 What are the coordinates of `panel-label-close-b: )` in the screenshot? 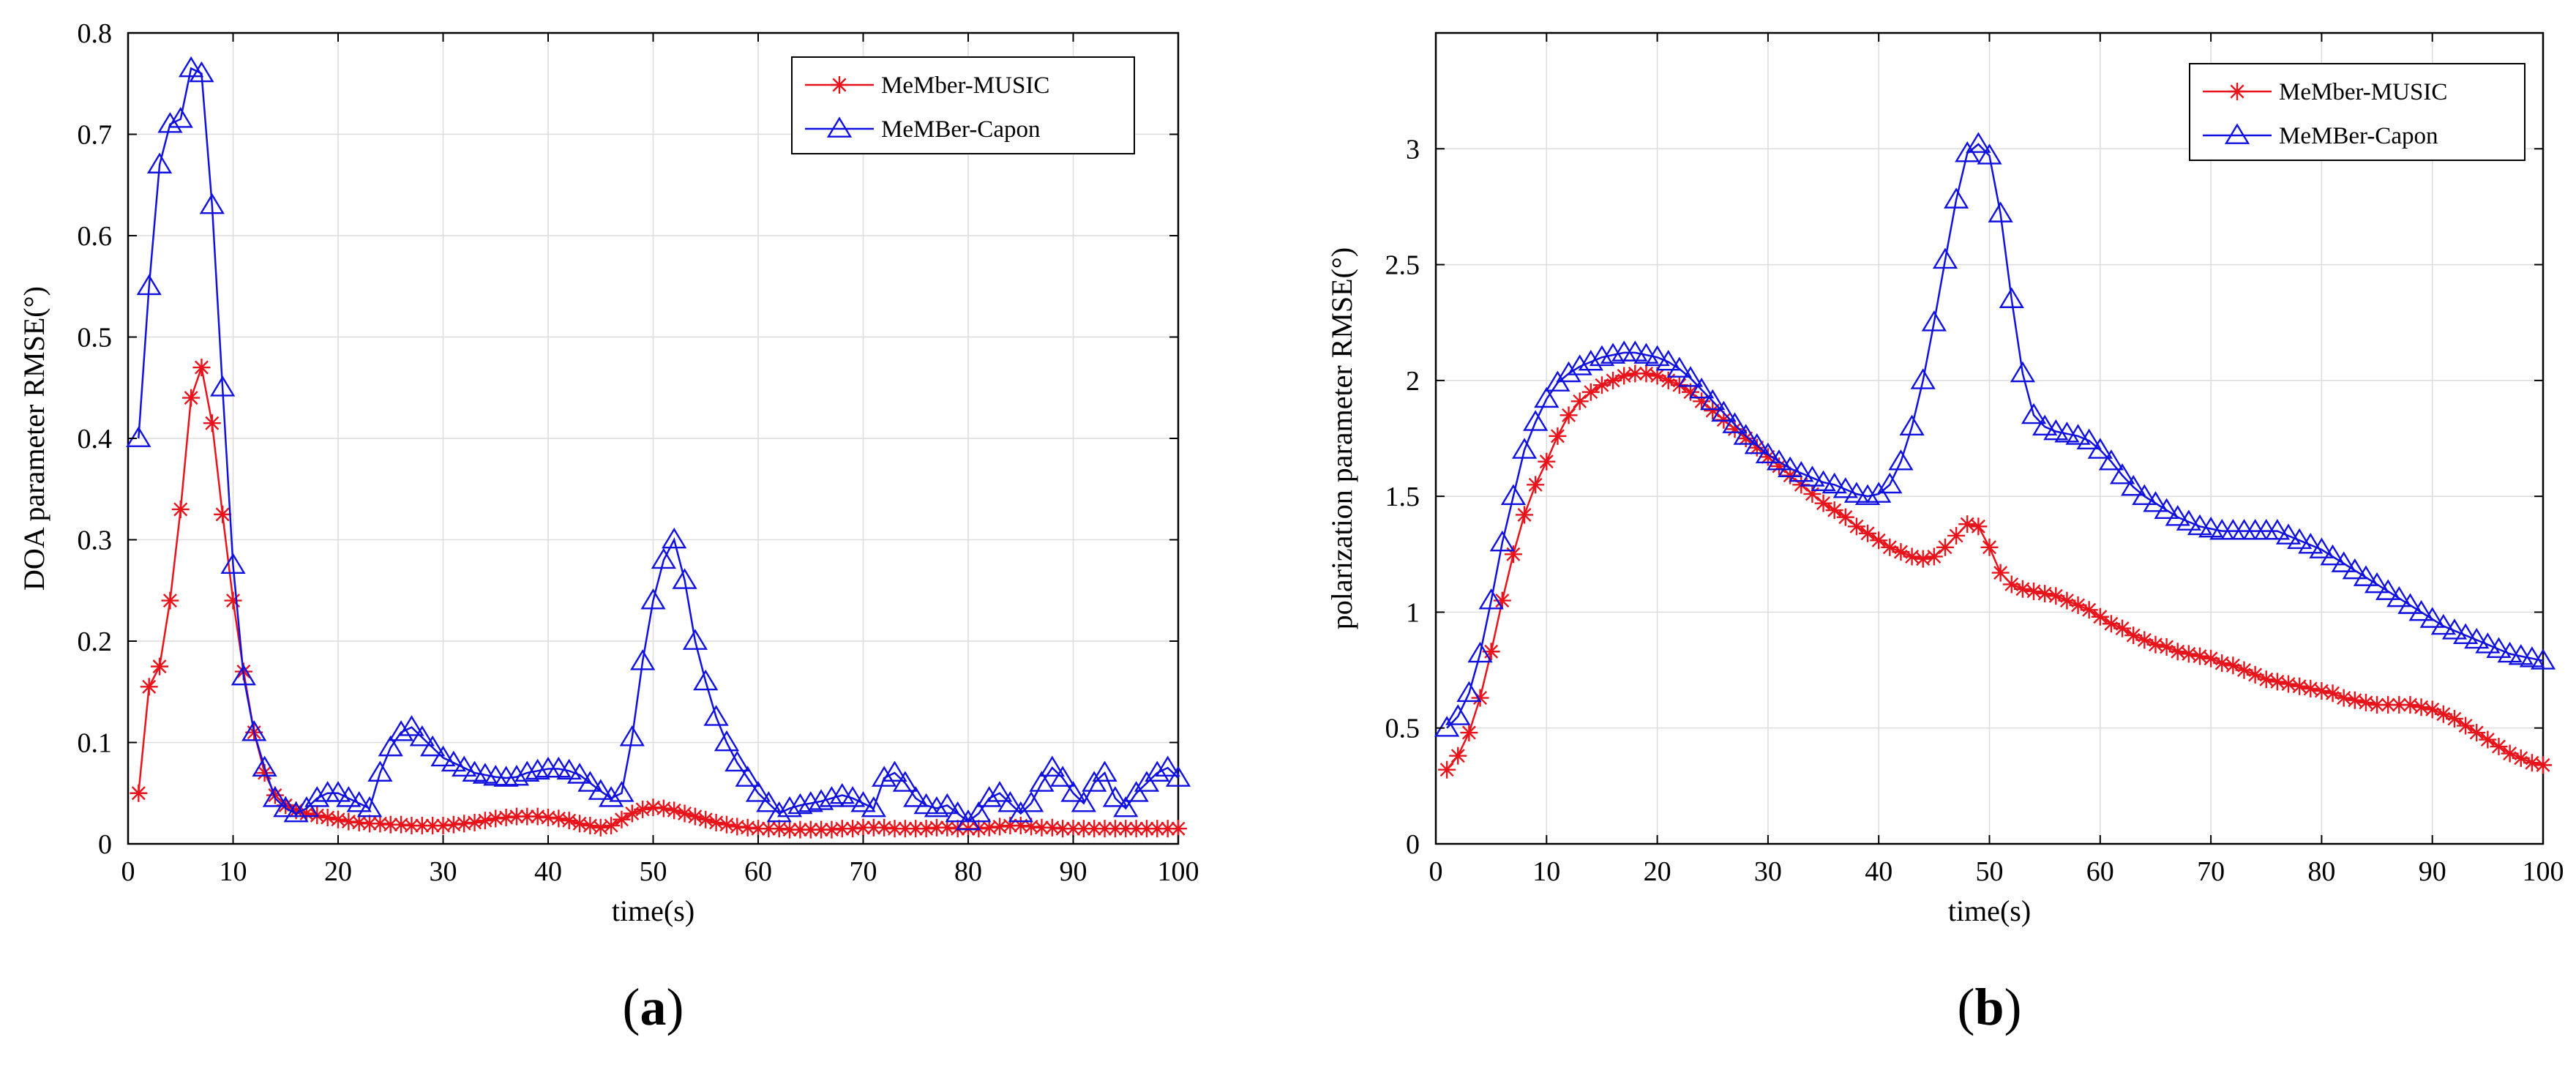 It's located at (2013, 1007).